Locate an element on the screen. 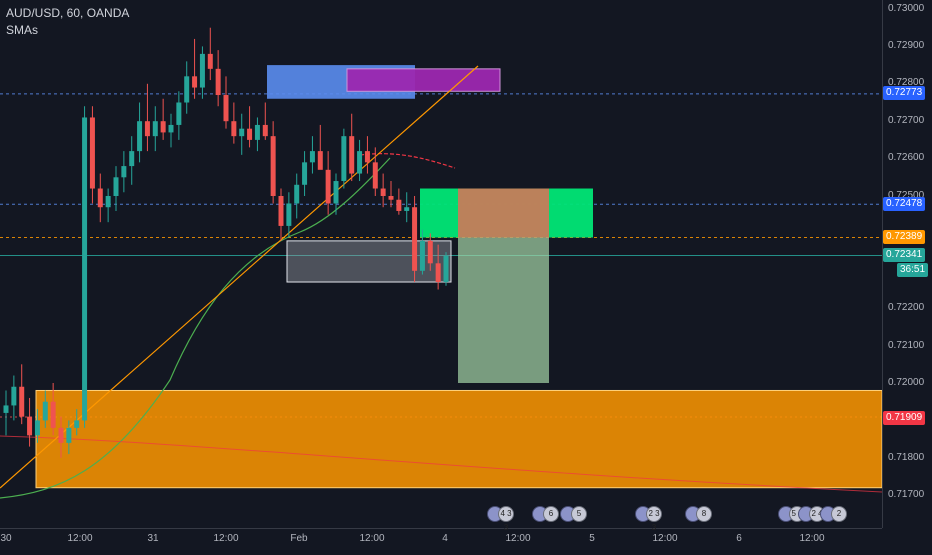 This screenshot has height=555, width=932. time-tick: Feb is located at coordinates (299, 538).